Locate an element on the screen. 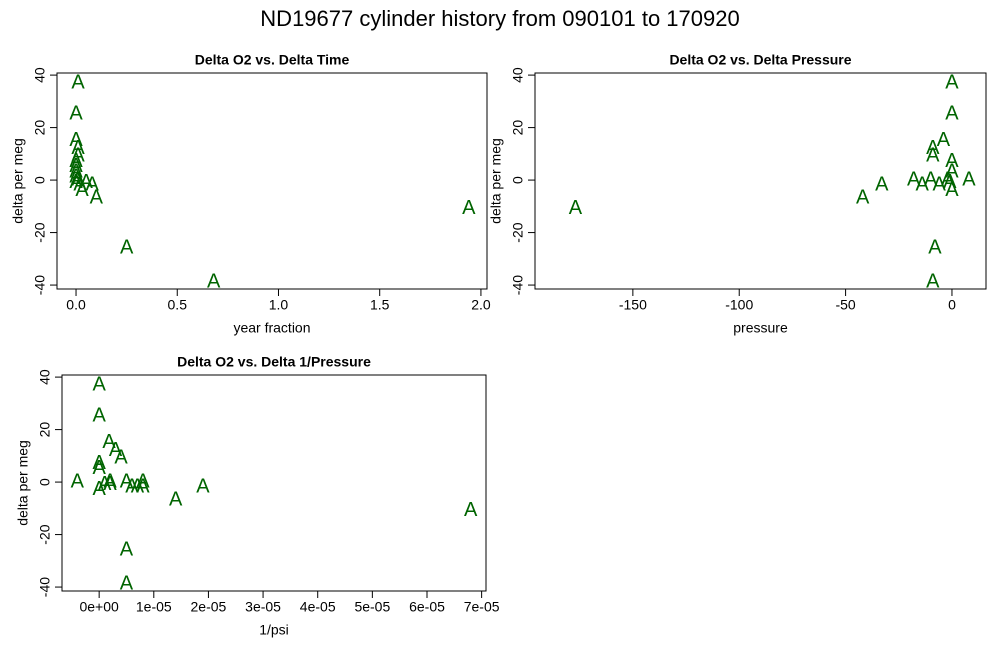 This screenshot has height=670, width=1000. x-axis-label: year fraction is located at coordinates (271, 328).